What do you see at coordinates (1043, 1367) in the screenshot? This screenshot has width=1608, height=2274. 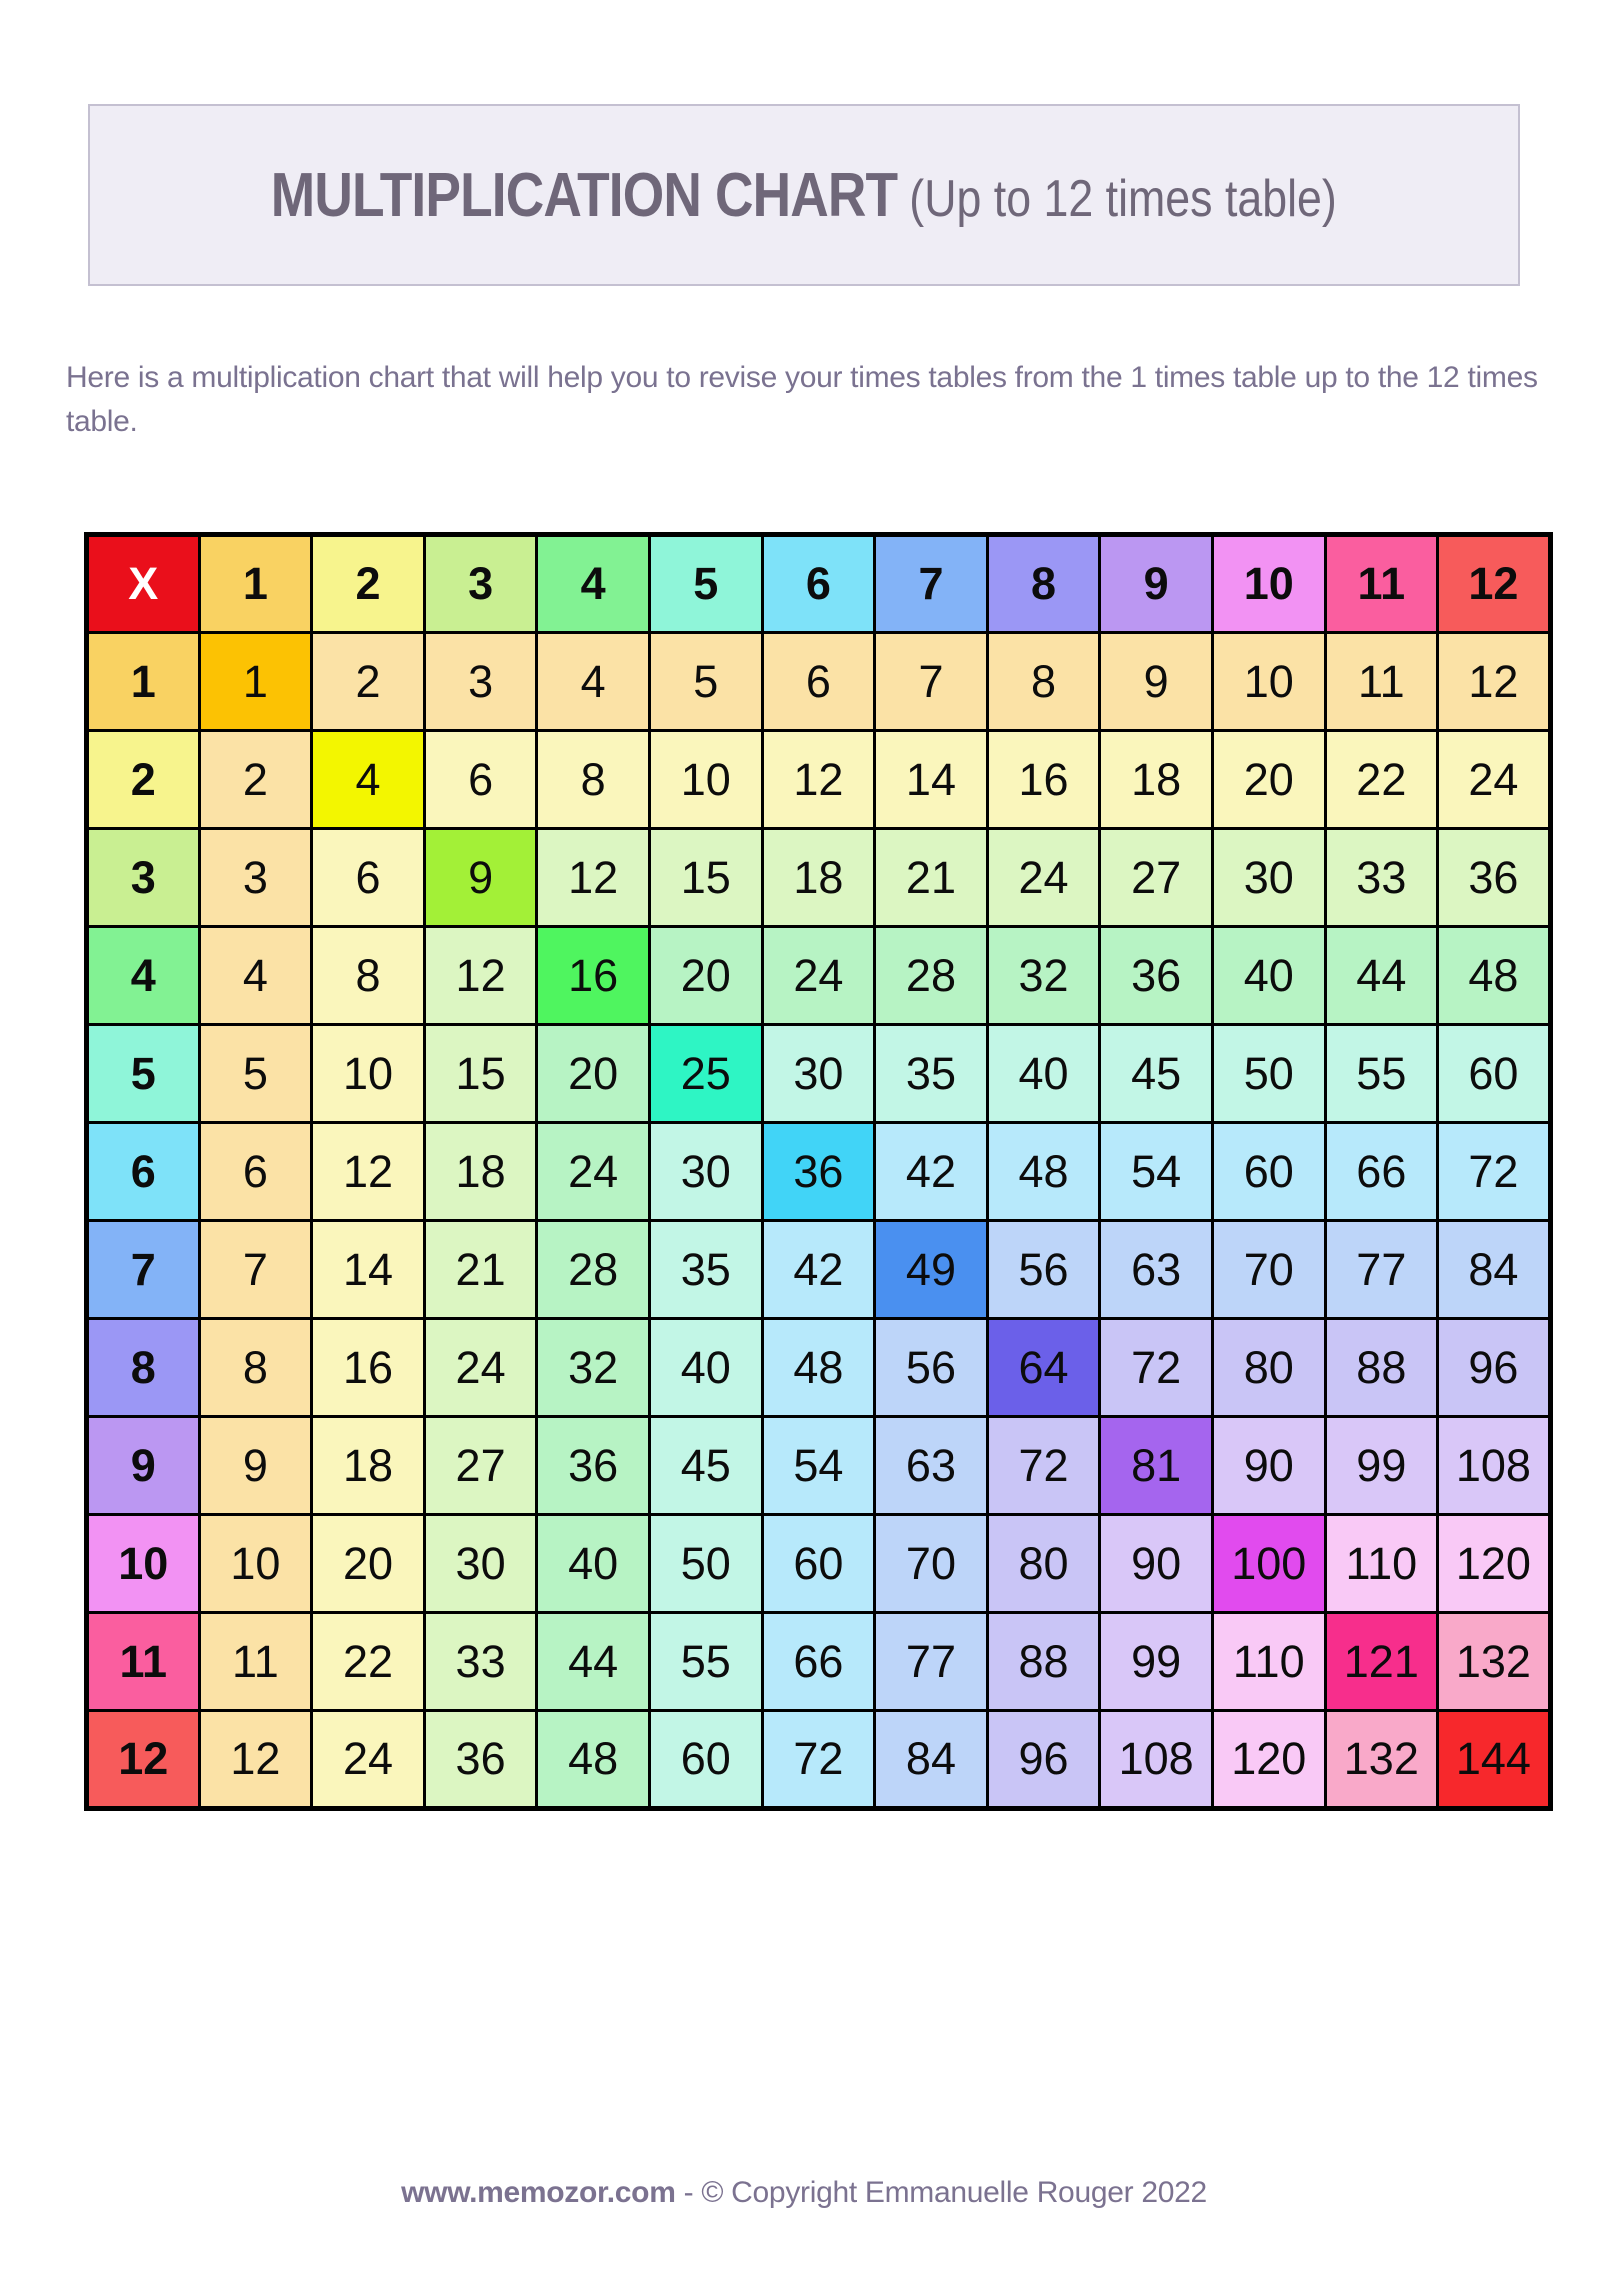 I see `diagonal-product-cell: 64` at bounding box center [1043, 1367].